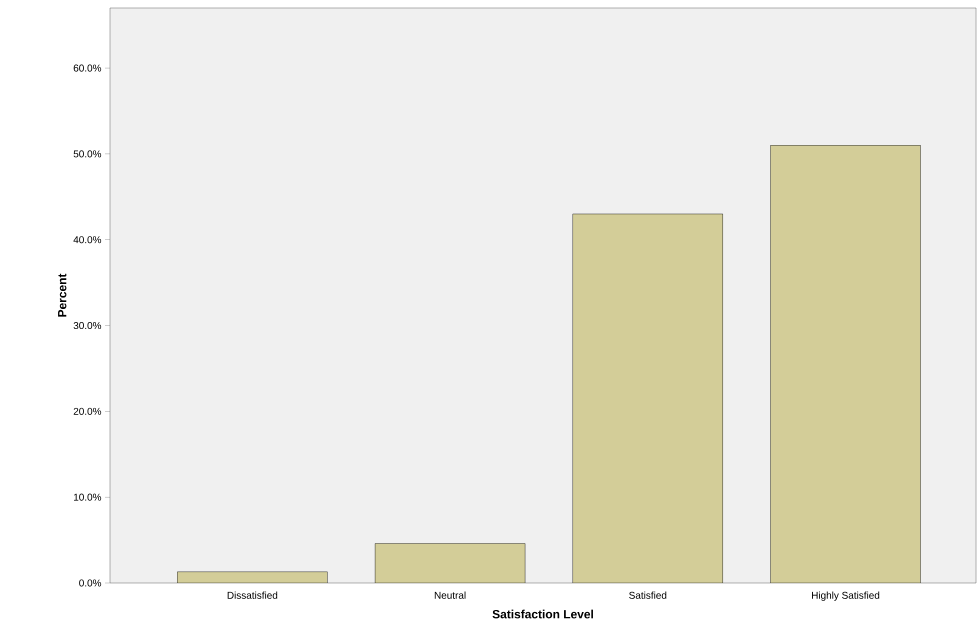  Describe the element at coordinates (647, 595) in the screenshot. I see `x-tick-label: Satisfied` at that location.